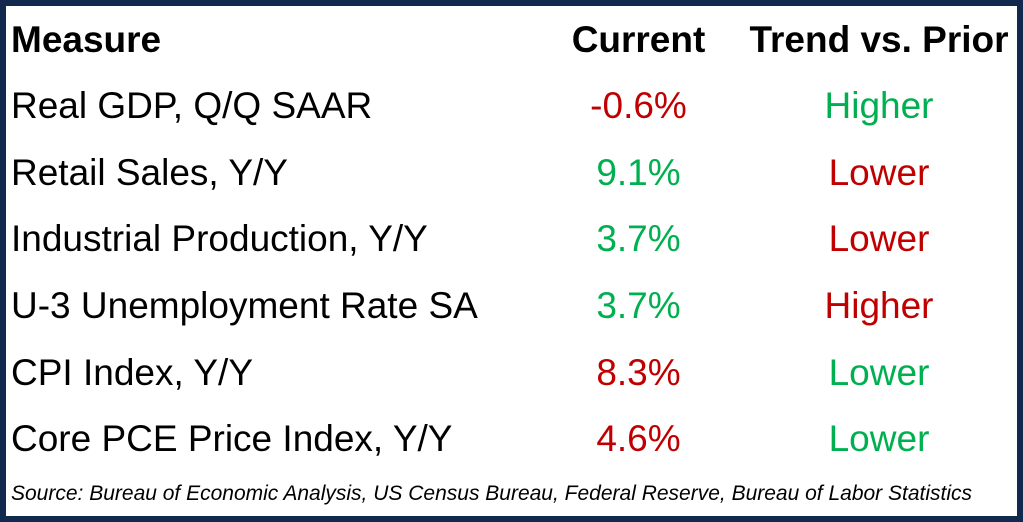  What do you see at coordinates (511, 238) in the screenshot?
I see `table-row: Industrial Production, Y/Y 3.7% Lower` at bounding box center [511, 238].